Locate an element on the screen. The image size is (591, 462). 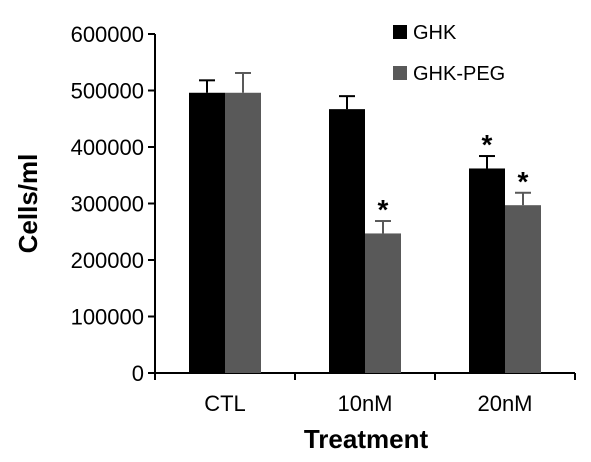
x-axis: CTL 10nM 20nM is located at coordinates (365, 394).